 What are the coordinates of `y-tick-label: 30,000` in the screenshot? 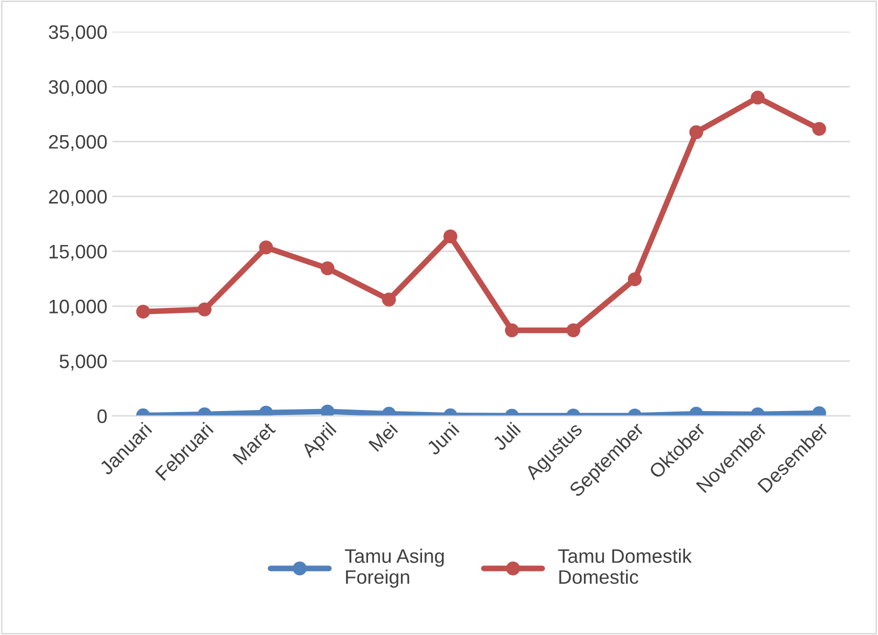 It's located at (77, 88).